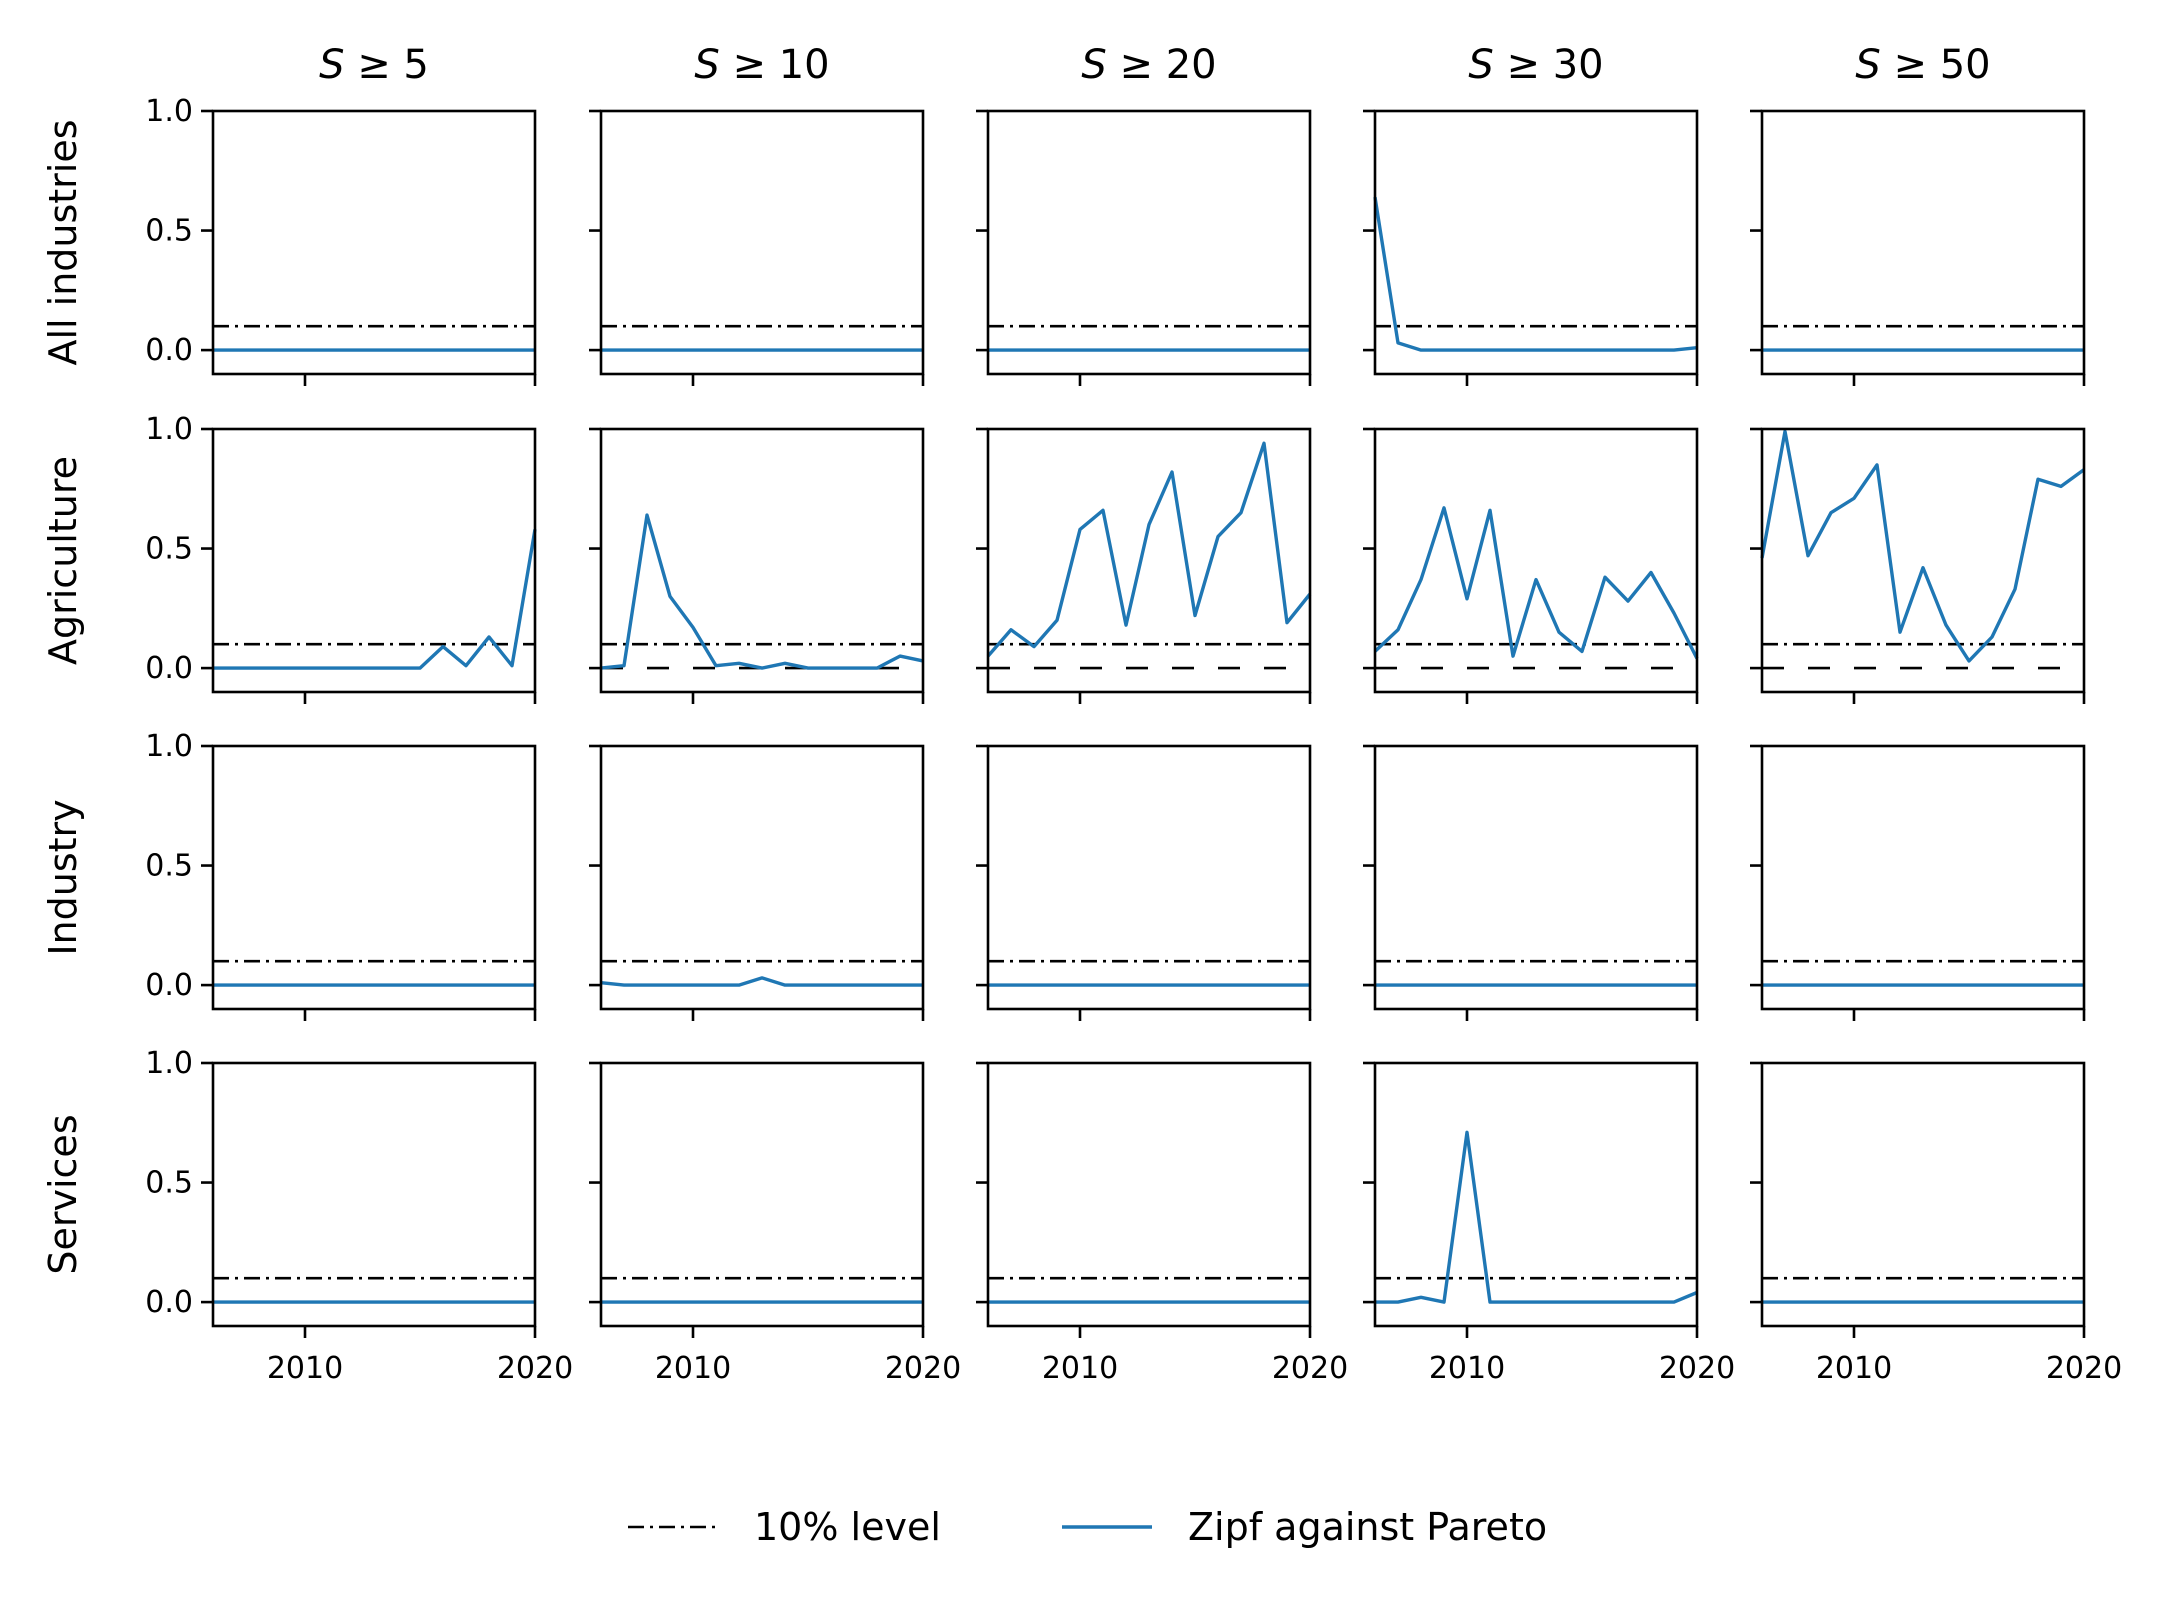 The height and width of the screenshot is (1603, 2160). Describe the element at coordinates (374, 65) in the screenshot. I see `column-title-0: S ≥ 5` at that location.